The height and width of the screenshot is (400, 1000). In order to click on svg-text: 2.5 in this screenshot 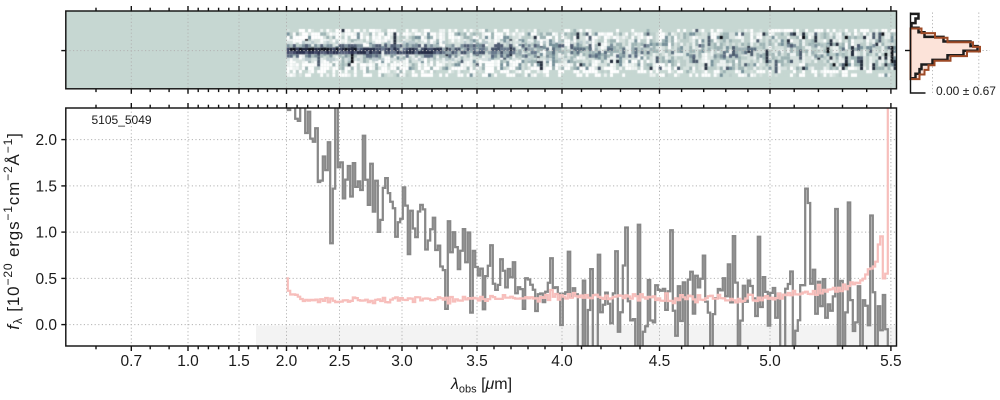, I will do `click(340, 361)`.